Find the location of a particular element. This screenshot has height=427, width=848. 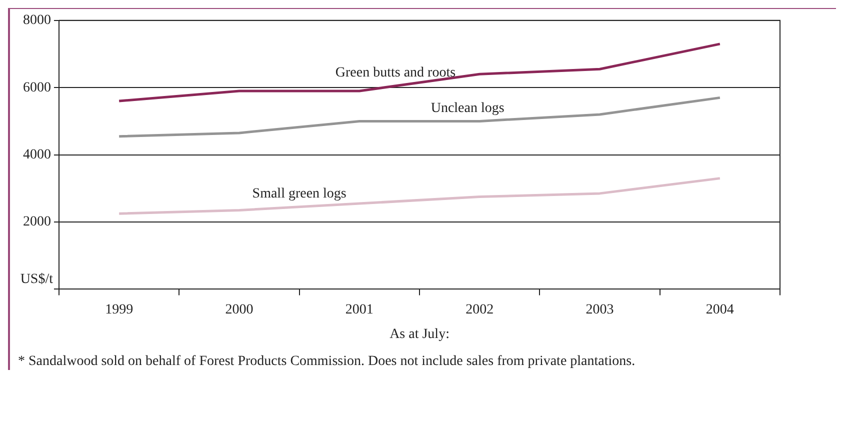

x-tick-label: 2000 is located at coordinates (239, 310).